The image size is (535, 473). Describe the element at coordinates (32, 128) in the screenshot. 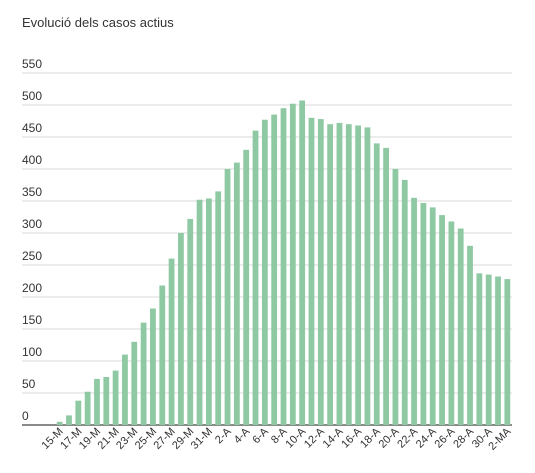

I see `y-tick-label: 450` at that location.